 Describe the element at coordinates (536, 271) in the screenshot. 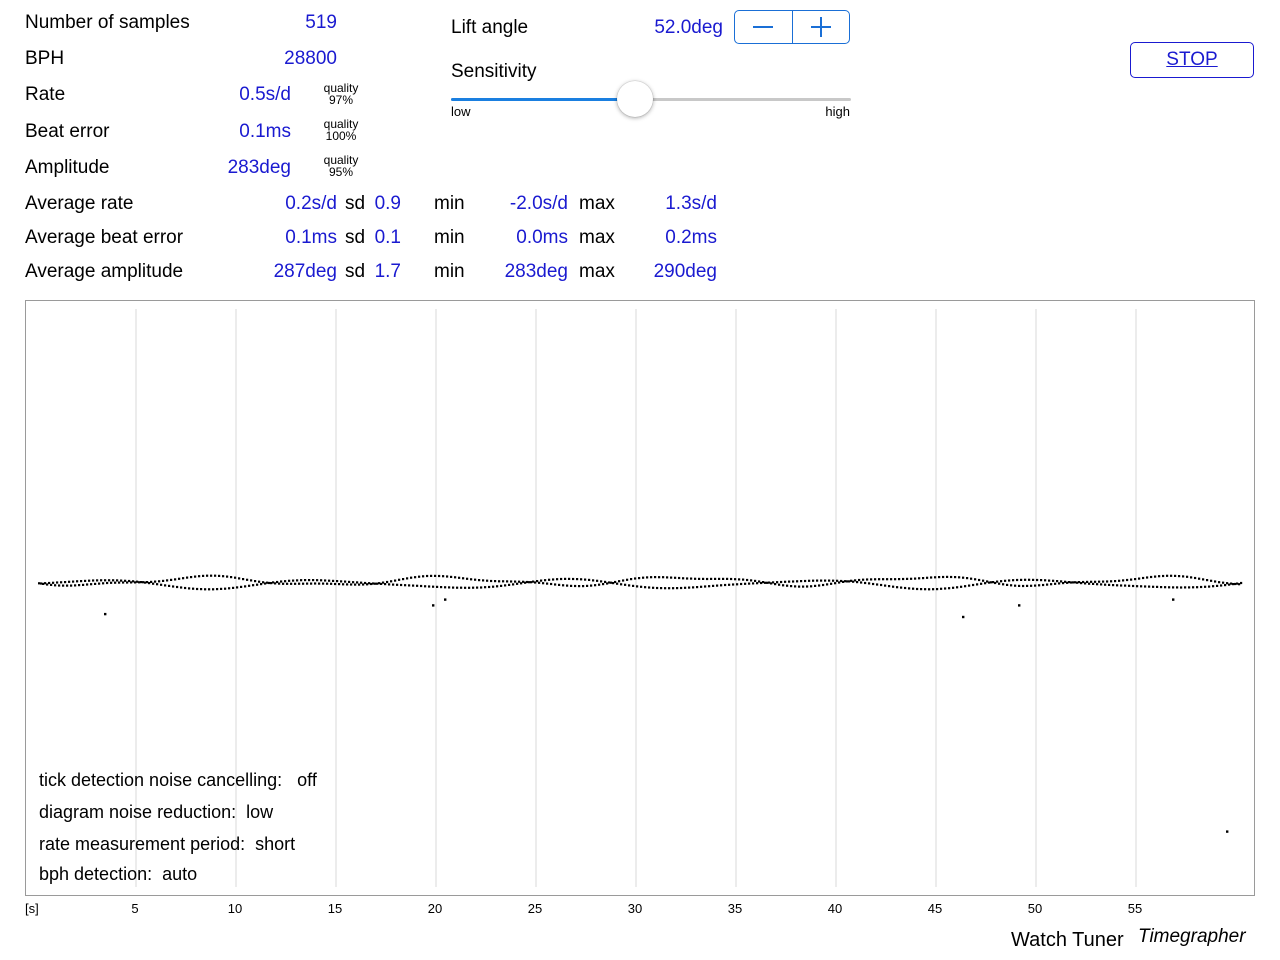

I see `average-amplitude-min: 283deg` at that location.